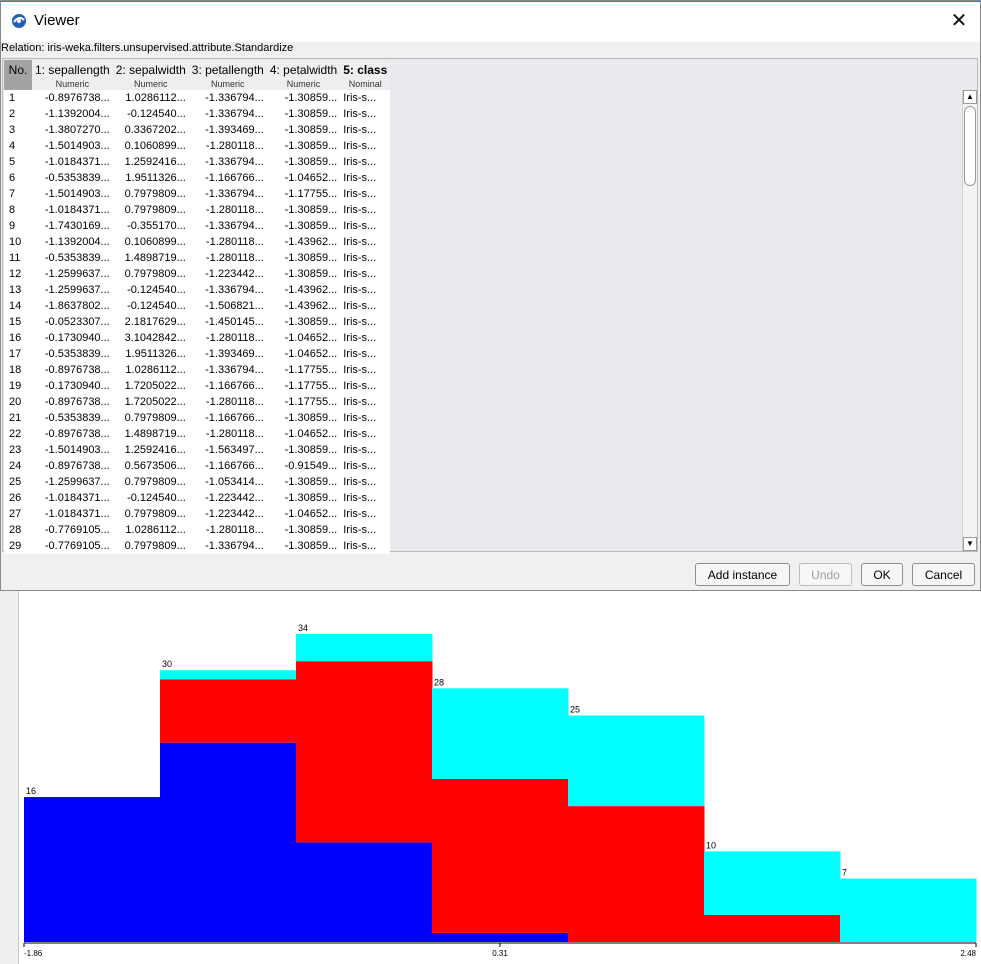 The width and height of the screenshot is (981, 964). I want to click on scrollbar-thumb, so click(970, 146).